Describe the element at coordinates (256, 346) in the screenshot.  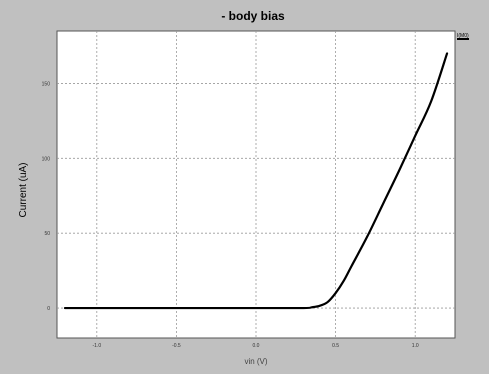
I see `x-tick-label-2: 0.0` at that location.